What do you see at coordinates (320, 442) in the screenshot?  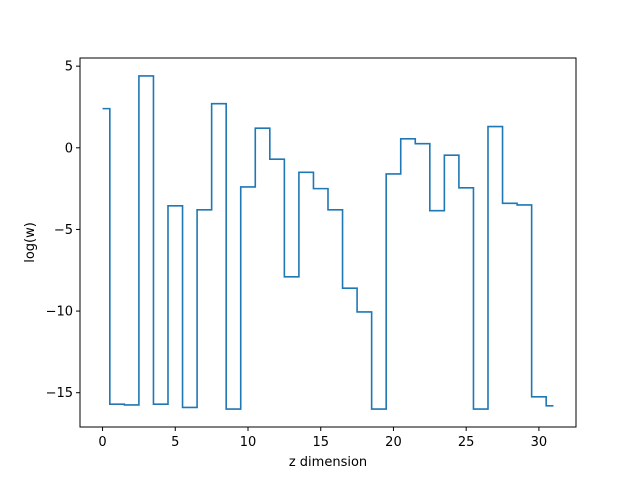 I see `x-tick-label: 15` at bounding box center [320, 442].